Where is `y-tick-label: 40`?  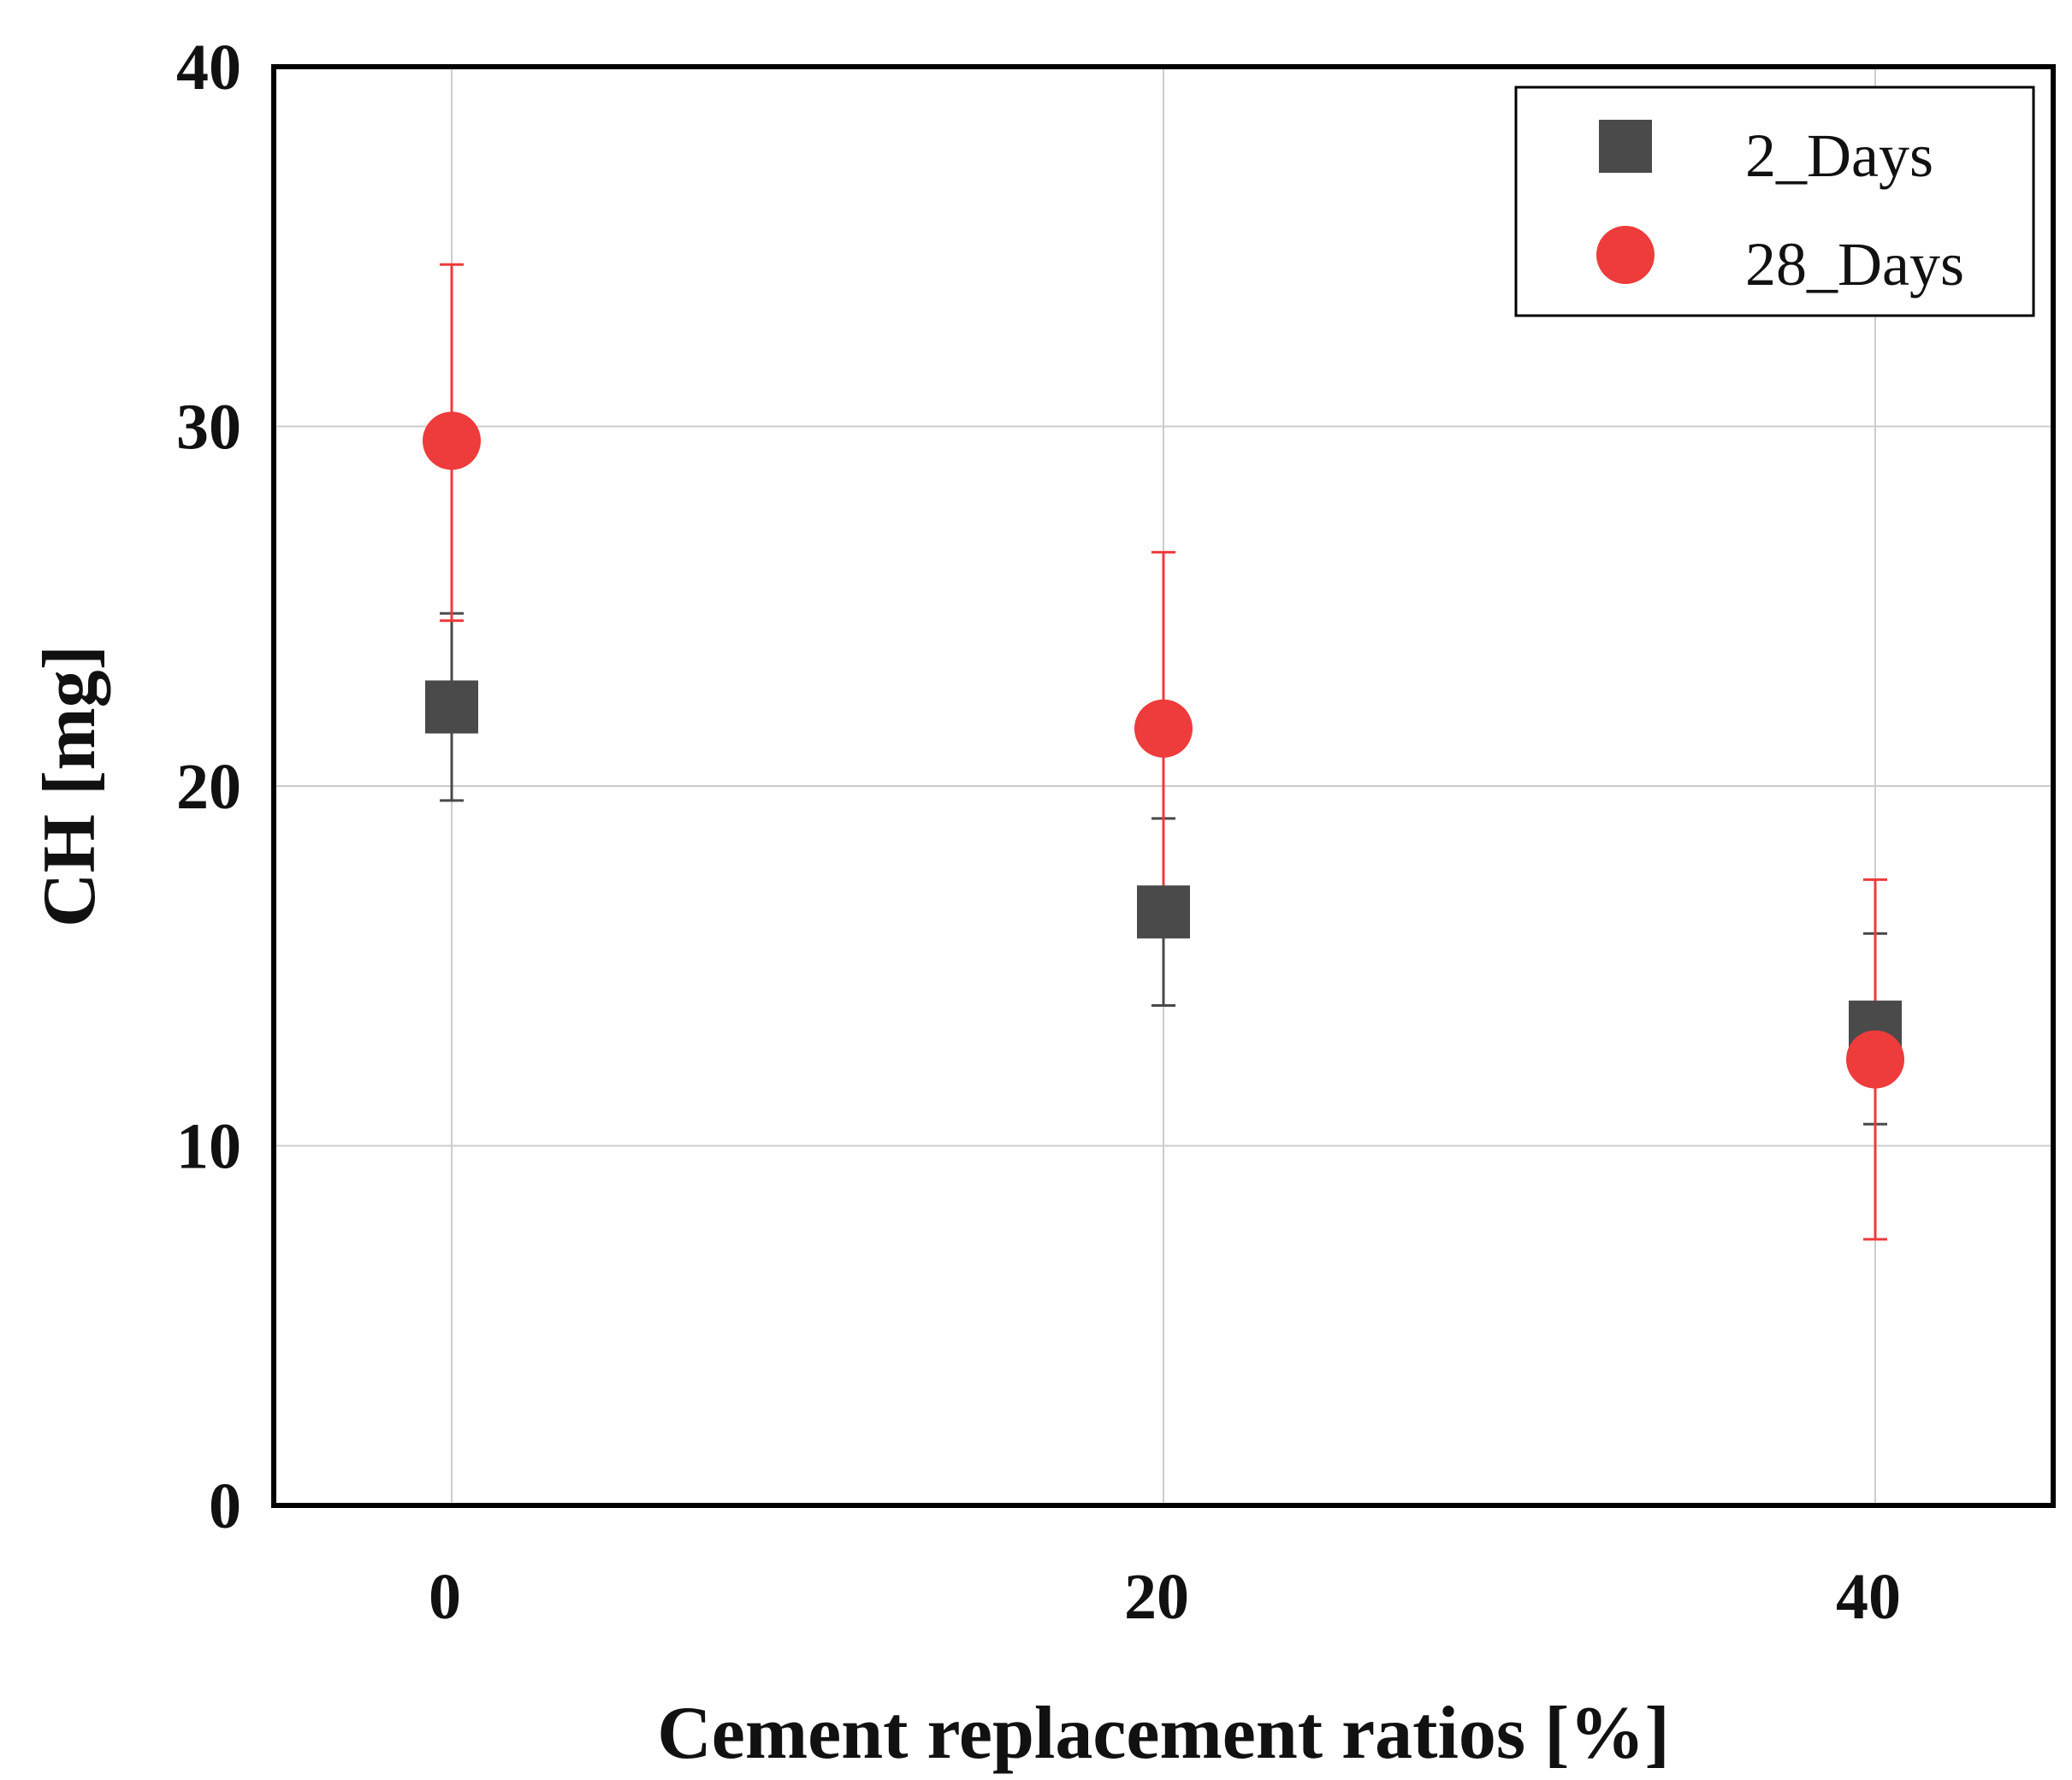
y-tick-label: 40 is located at coordinates (208, 67).